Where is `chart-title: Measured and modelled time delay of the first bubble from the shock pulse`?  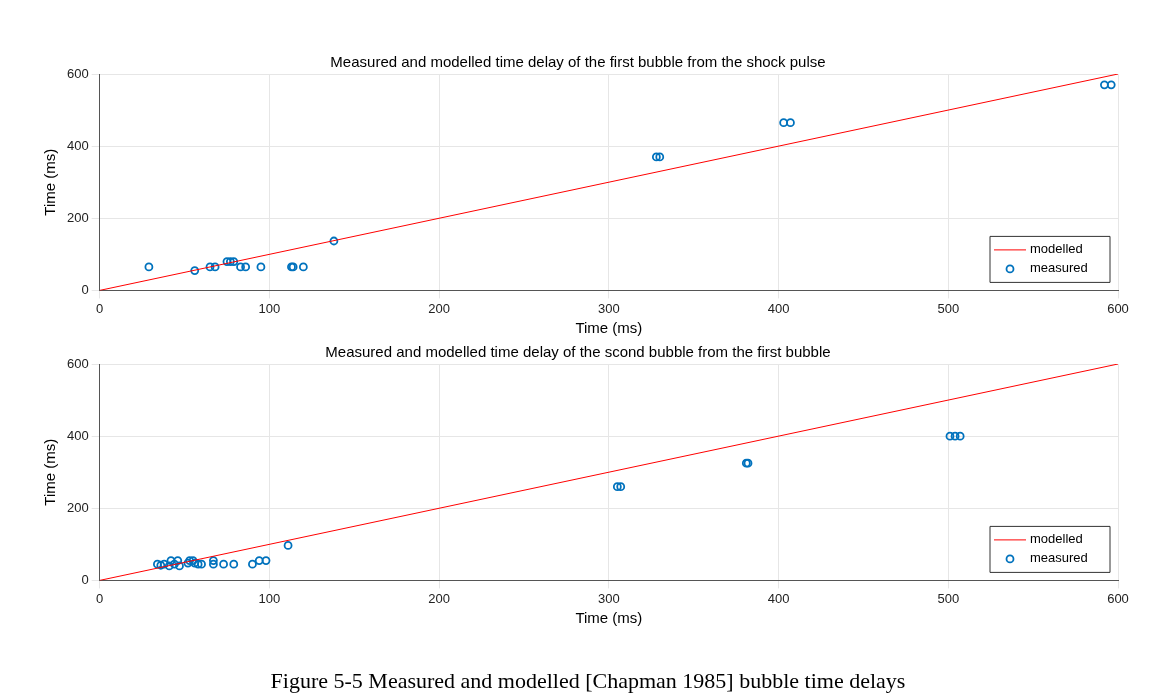
chart-title: Measured and modelled time delay of the first bubble from the shock pulse is located at coordinates (578, 62).